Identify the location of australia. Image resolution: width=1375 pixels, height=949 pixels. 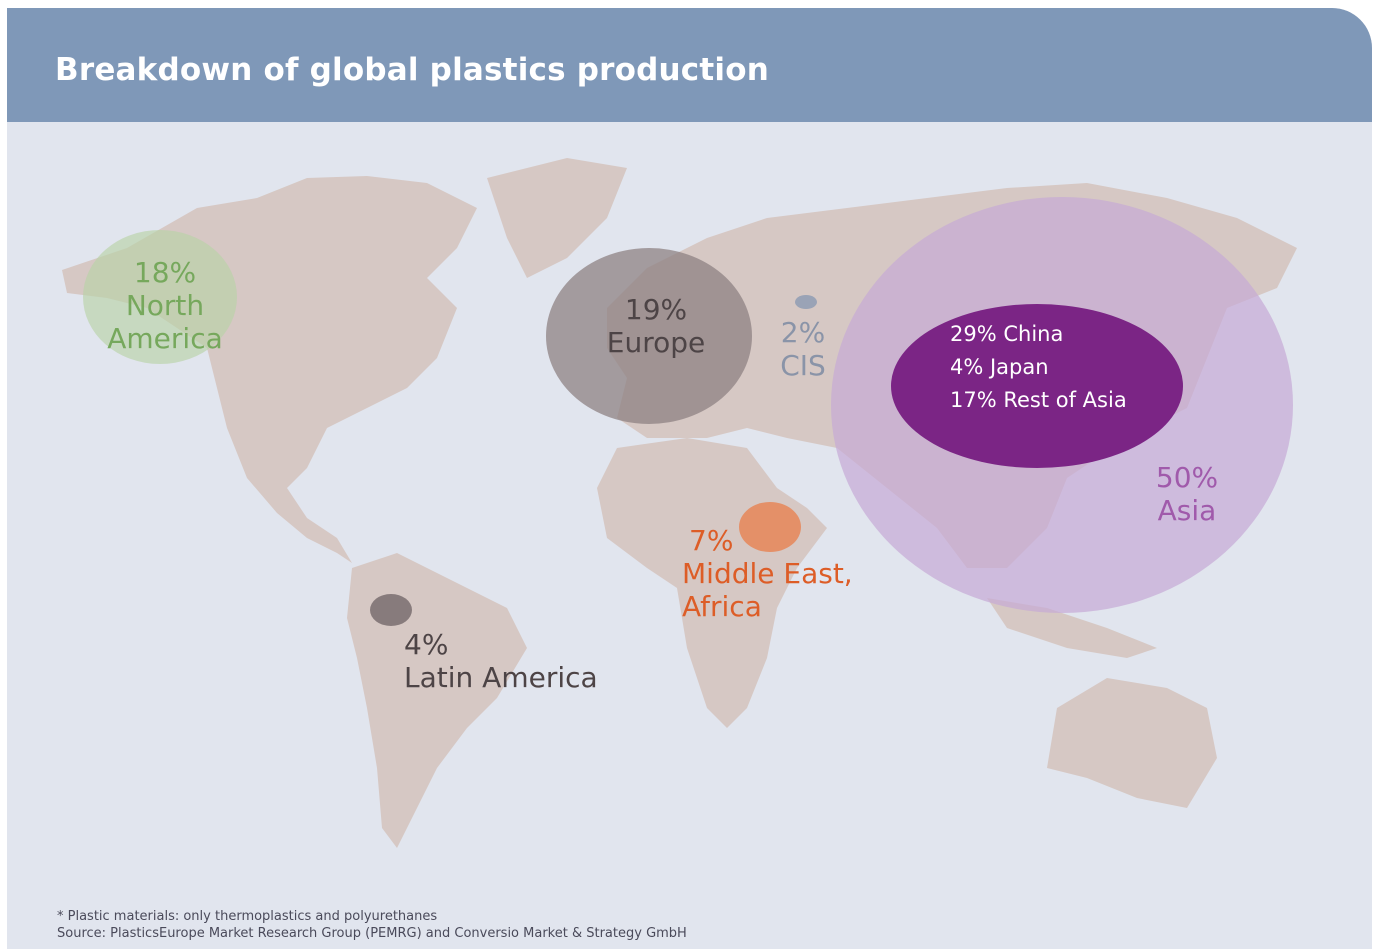
(1132, 743).